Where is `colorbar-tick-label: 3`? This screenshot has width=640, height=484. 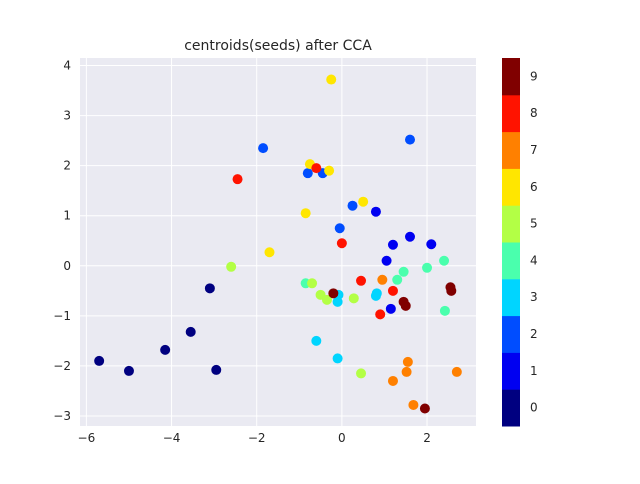
colorbar-tick-label: 3 is located at coordinates (534, 297).